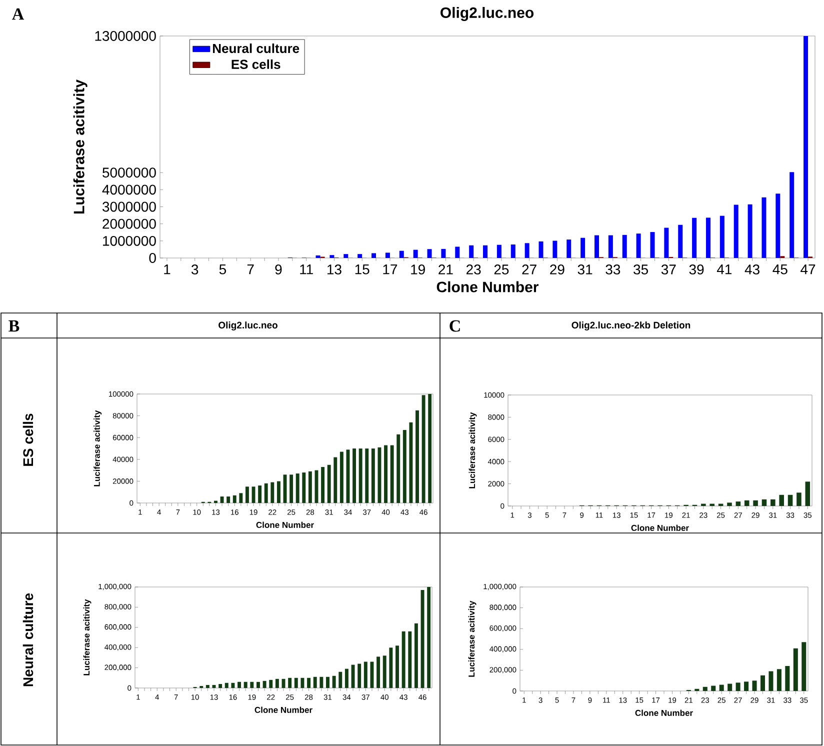 Image resolution: width=824 pixels, height=746 pixels. What do you see at coordinates (362, 269) in the screenshot?
I see `x-tick-label: 15` at bounding box center [362, 269].